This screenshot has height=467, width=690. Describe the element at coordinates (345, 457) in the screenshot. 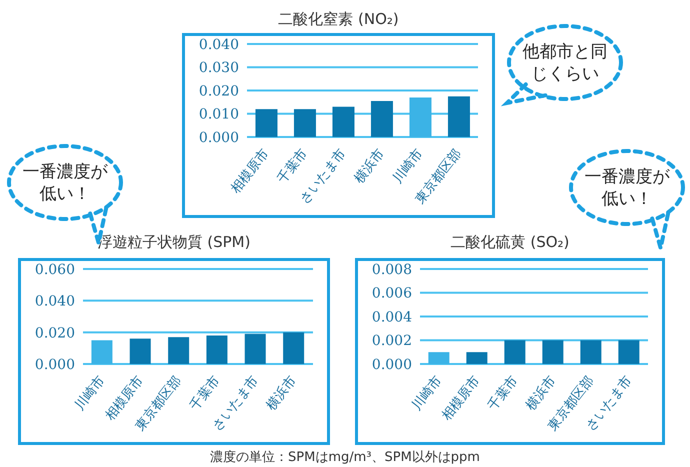

I see `text: 濃度の単位：SPMはmg/m³、SPM以外はppm` at that location.